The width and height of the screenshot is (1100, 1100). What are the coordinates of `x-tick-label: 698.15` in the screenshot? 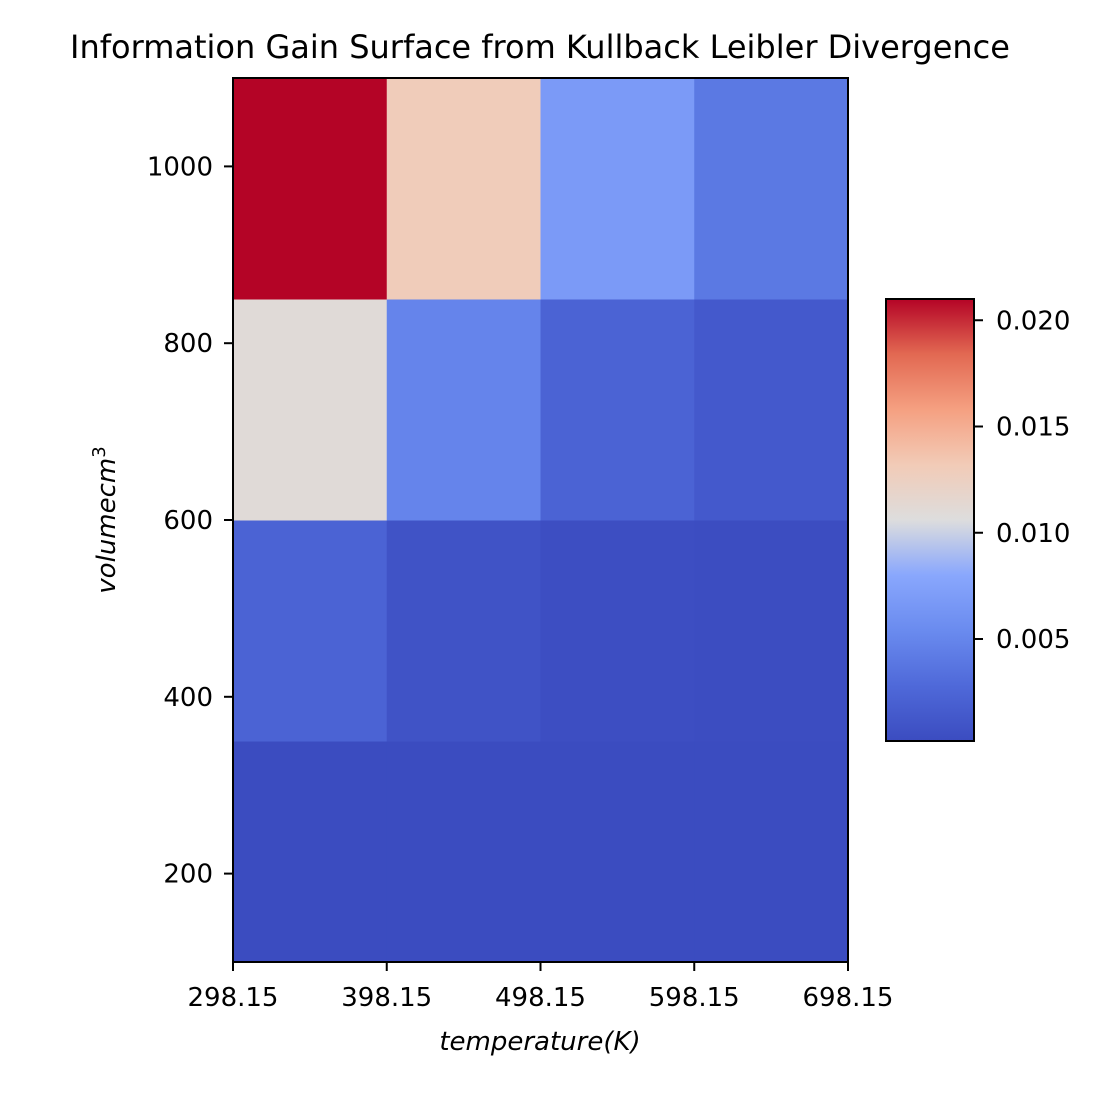 It's located at (848, 998).